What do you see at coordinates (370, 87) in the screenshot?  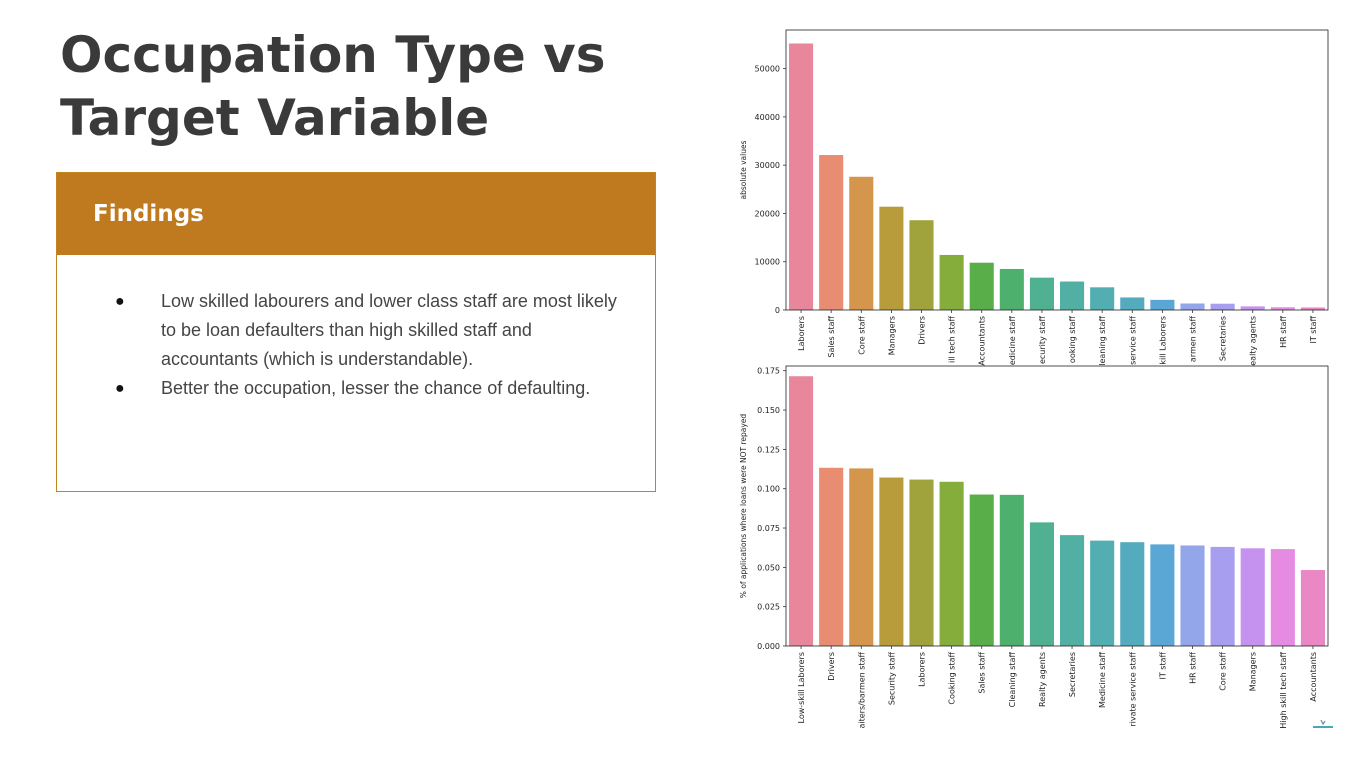 I see `slide-title: Occupation Type vs Target Variable` at bounding box center [370, 87].